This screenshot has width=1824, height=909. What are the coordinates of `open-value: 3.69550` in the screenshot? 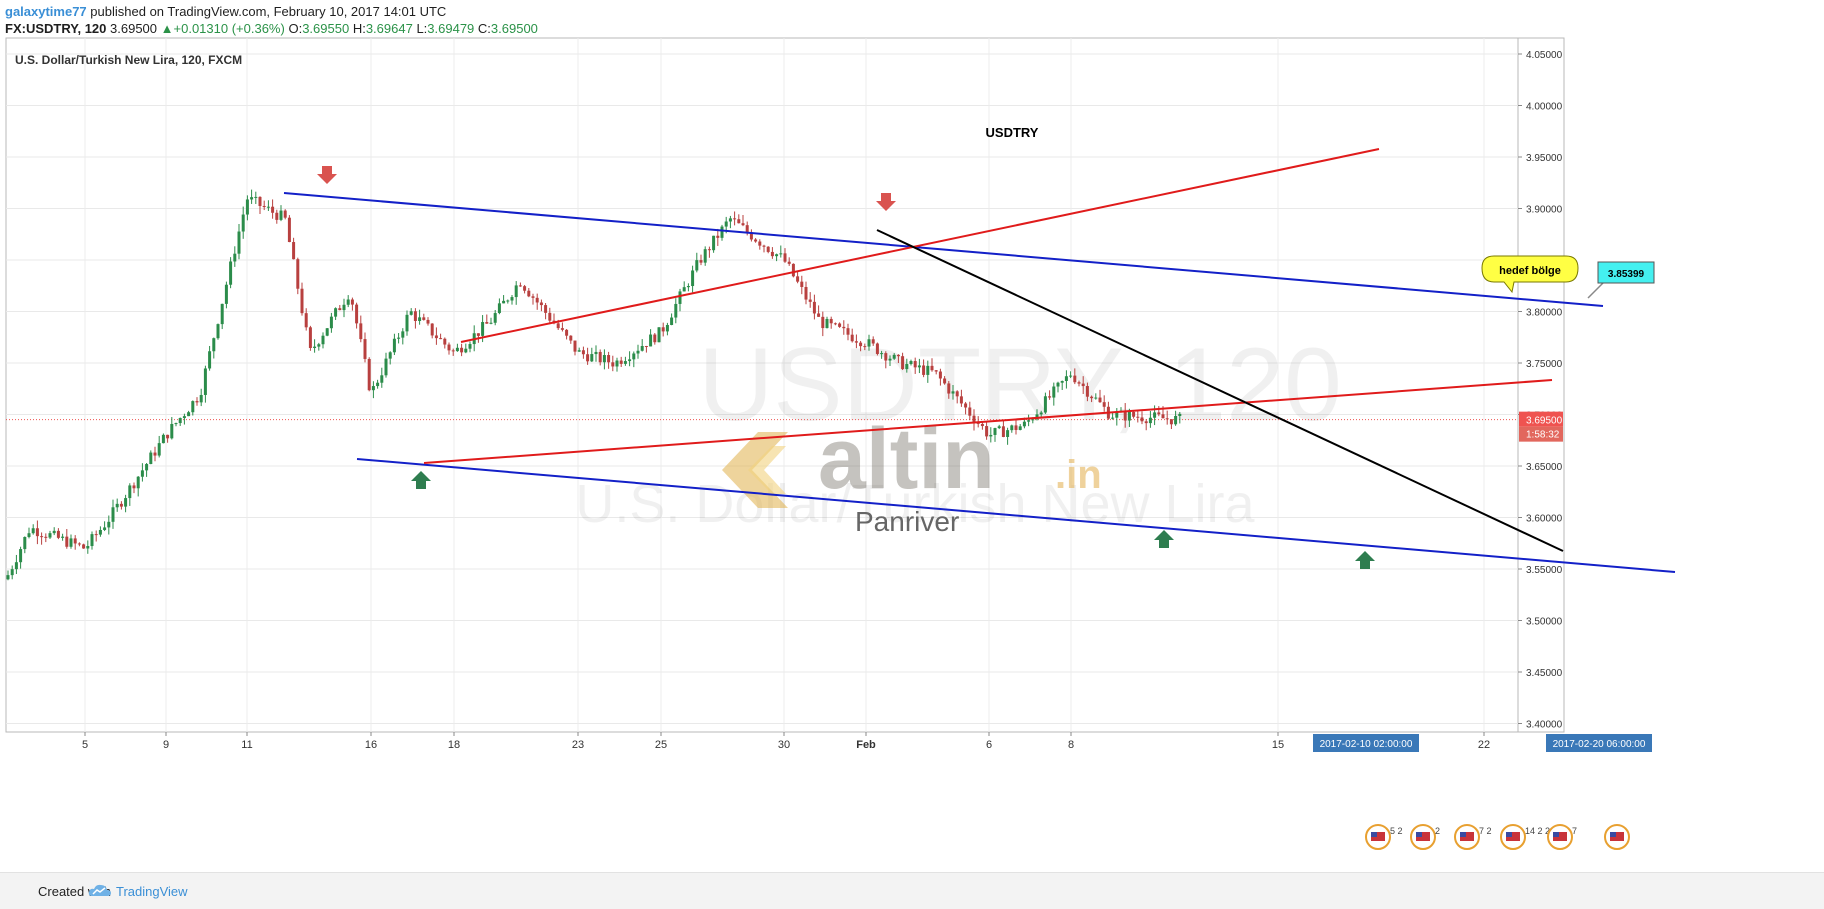 It's located at (326, 28).